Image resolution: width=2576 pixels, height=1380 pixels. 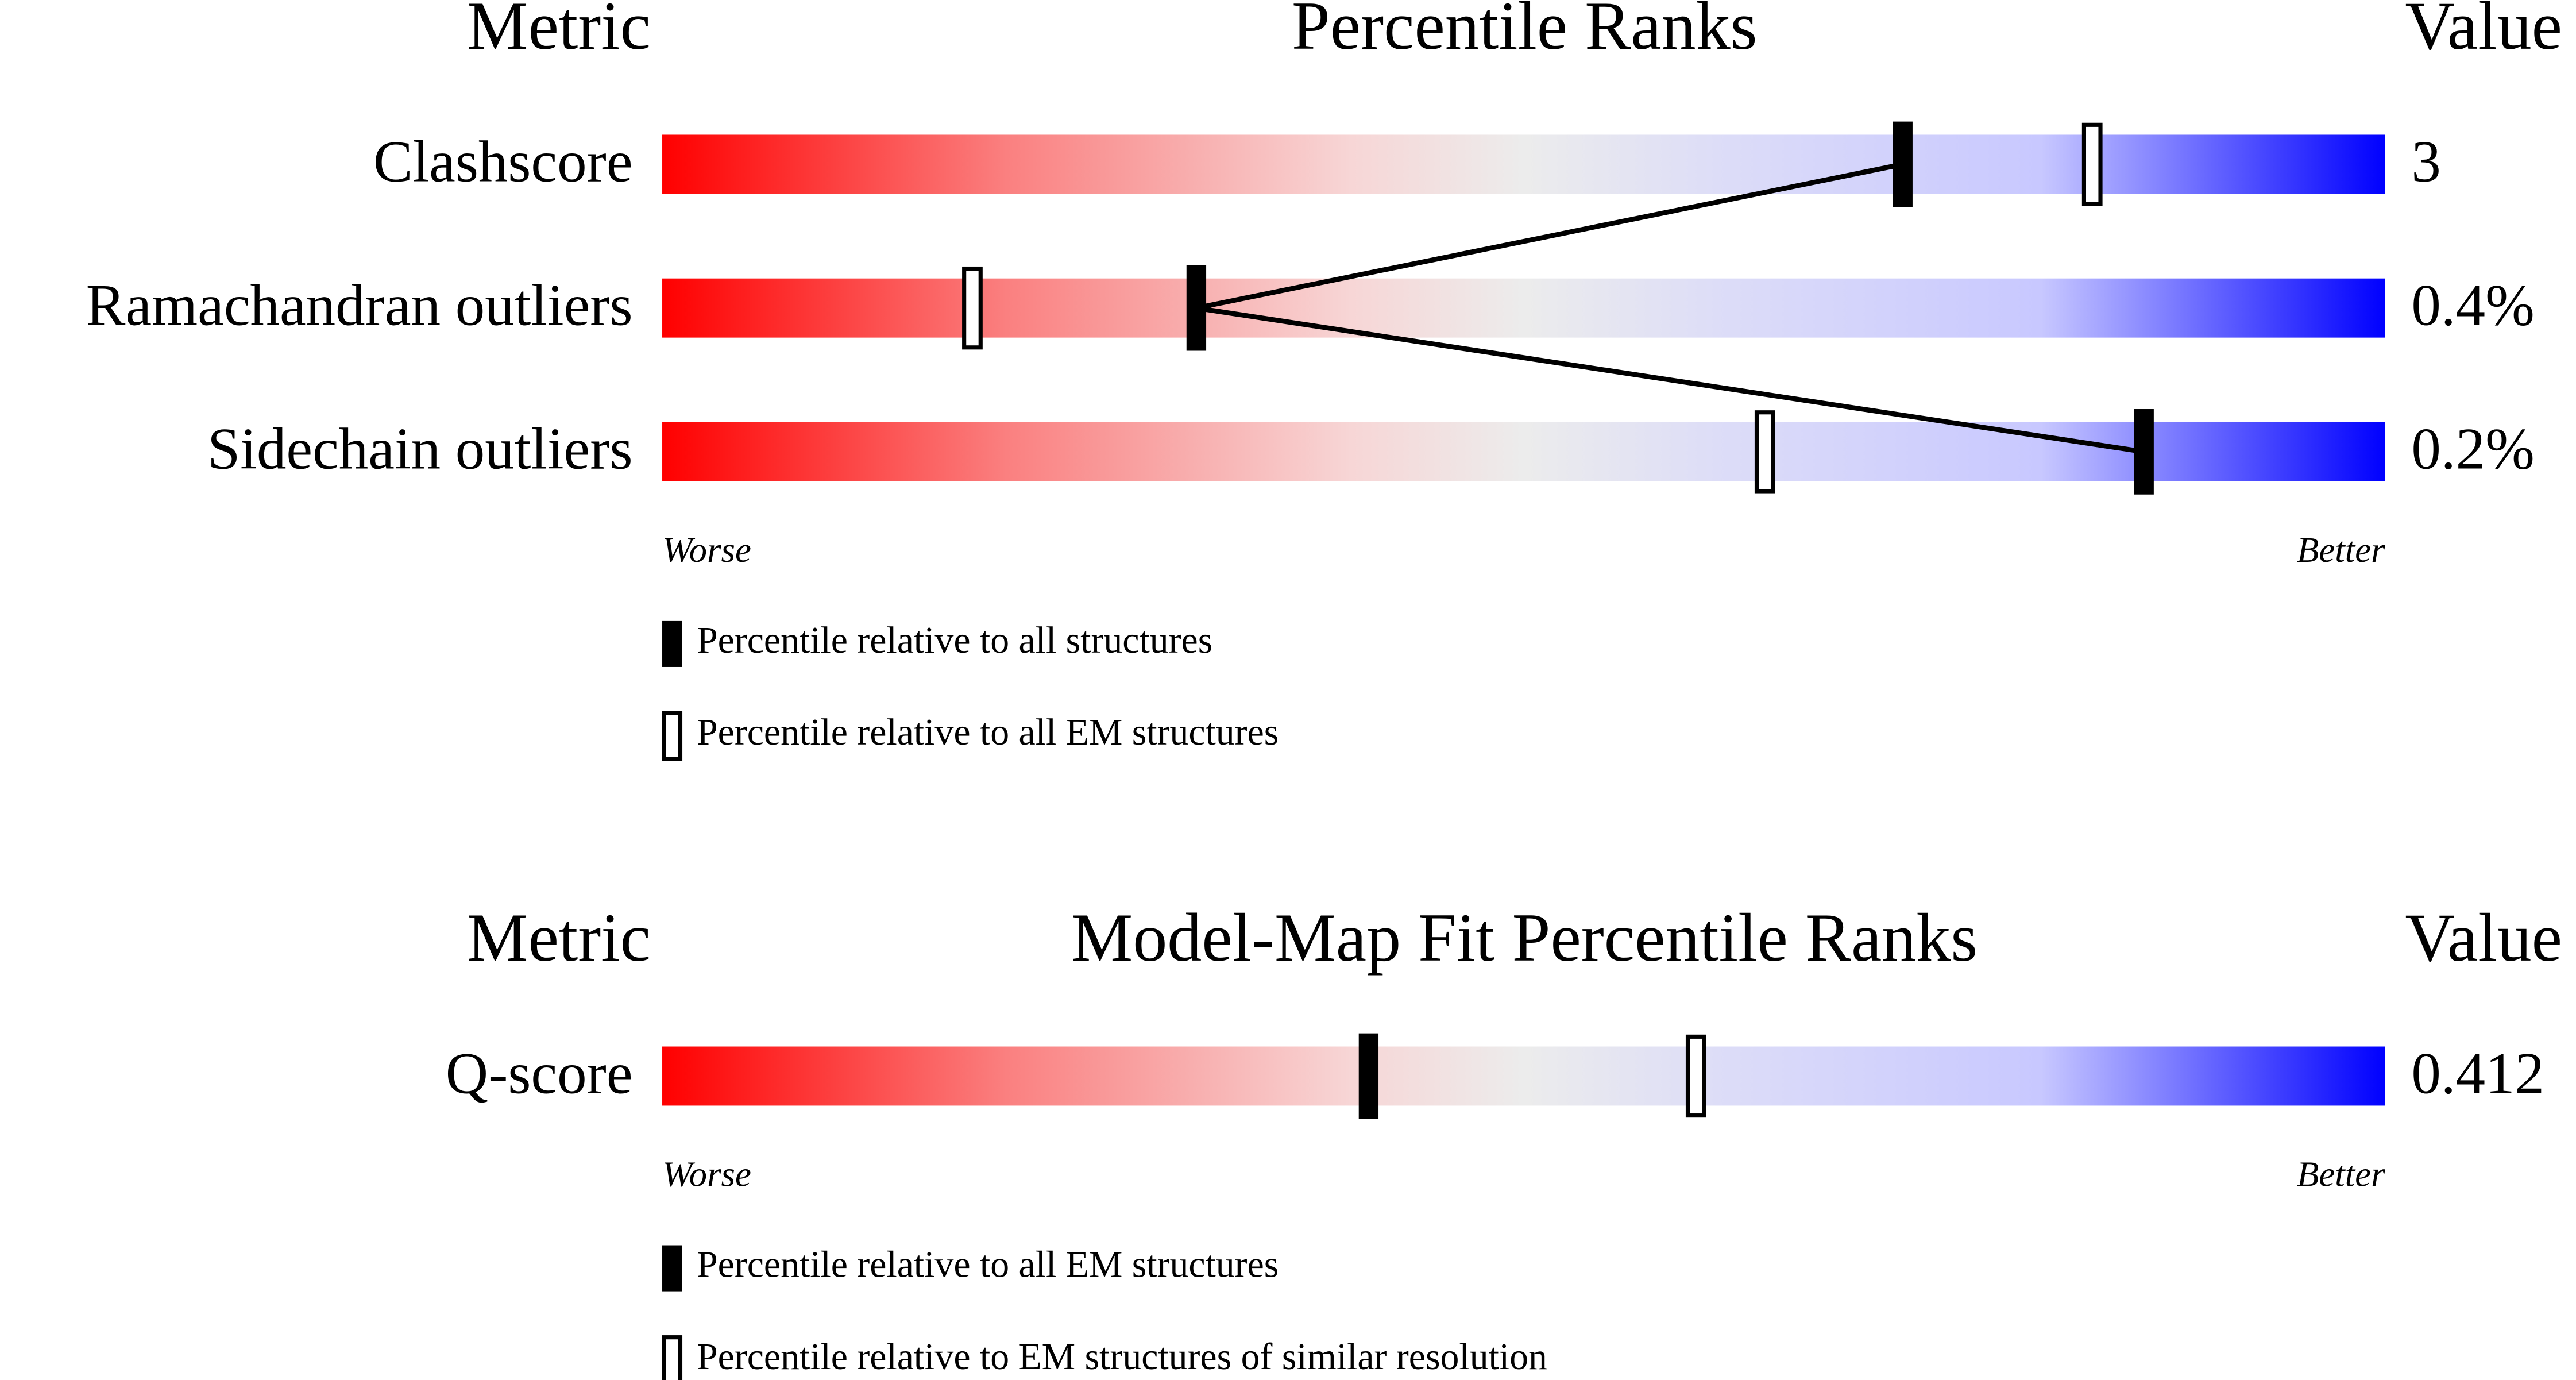 What do you see at coordinates (539, 1073) in the screenshot?
I see `metric-label: Q-score` at bounding box center [539, 1073].